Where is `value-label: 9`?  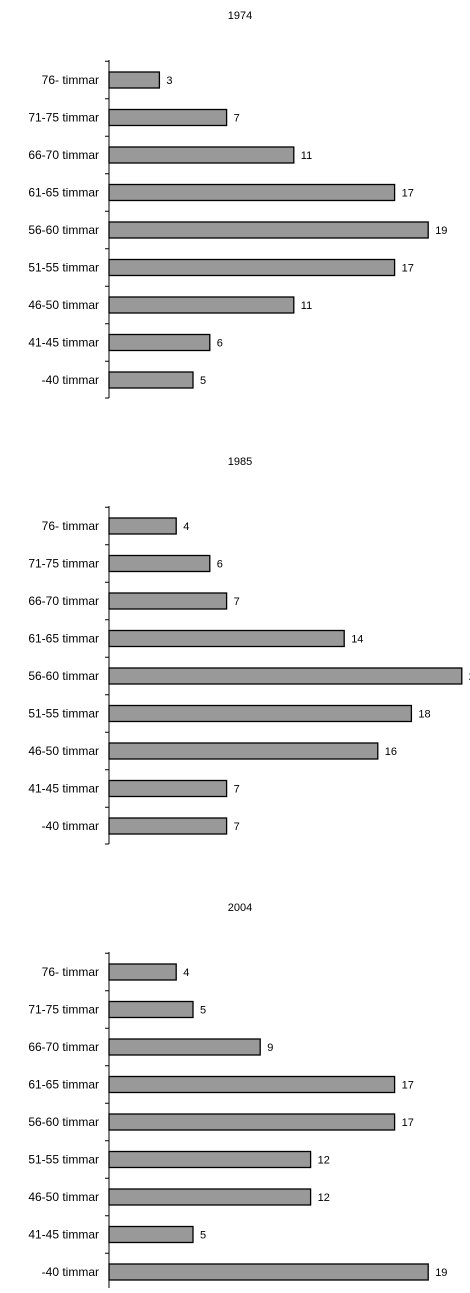 value-label: 9 is located at coordinates (270, 1048).